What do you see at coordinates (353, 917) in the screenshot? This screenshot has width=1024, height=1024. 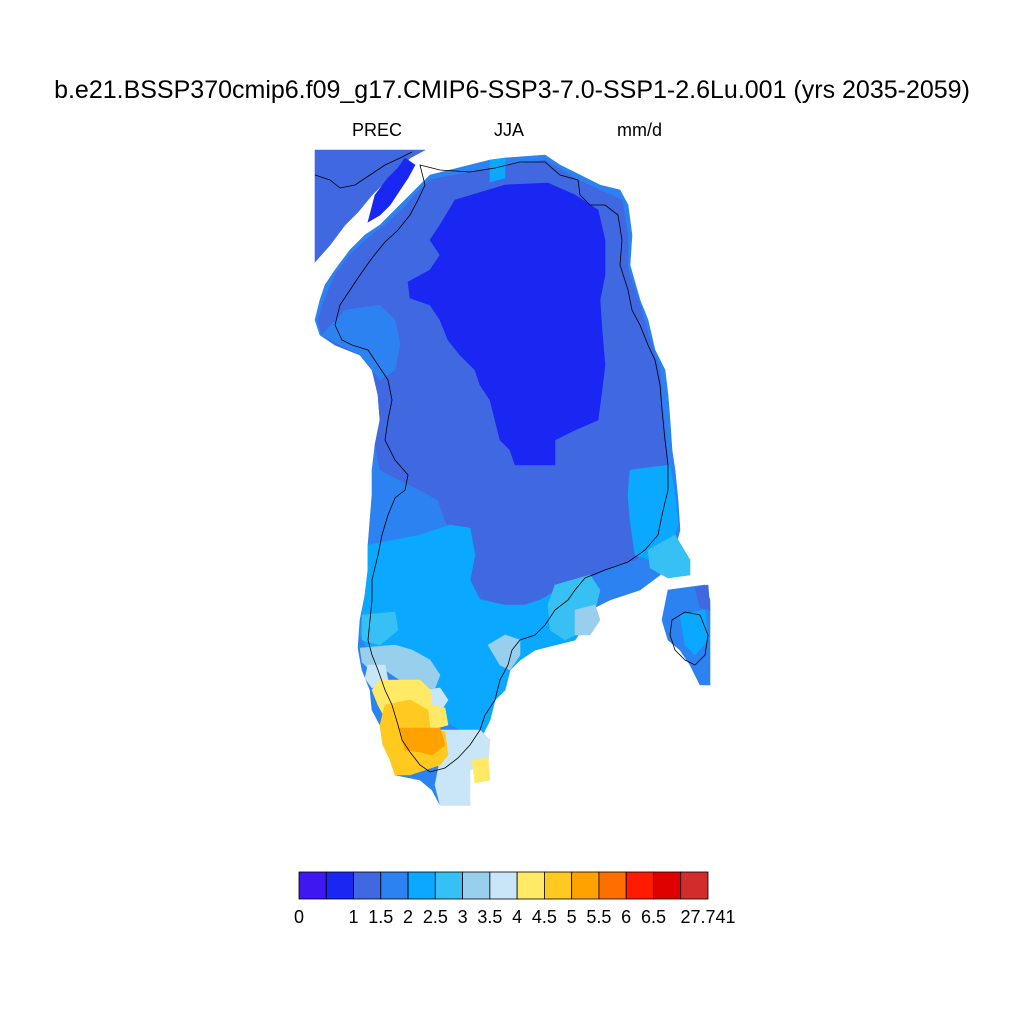 I see `colorbar-tick-label: 1` at bounding box center [353, 917].